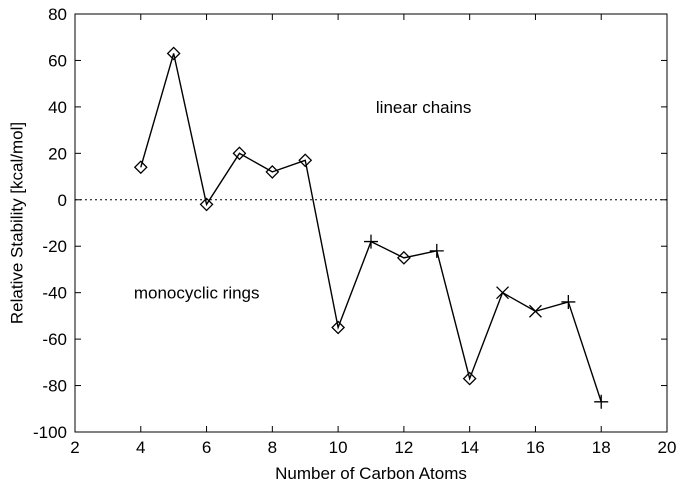 The width and height of the screenshot is (685, 487). What do you see at coordinates (57, 14) in the screenshot?
I see `y-tick-label: 80` at bounding box center [57, 14].